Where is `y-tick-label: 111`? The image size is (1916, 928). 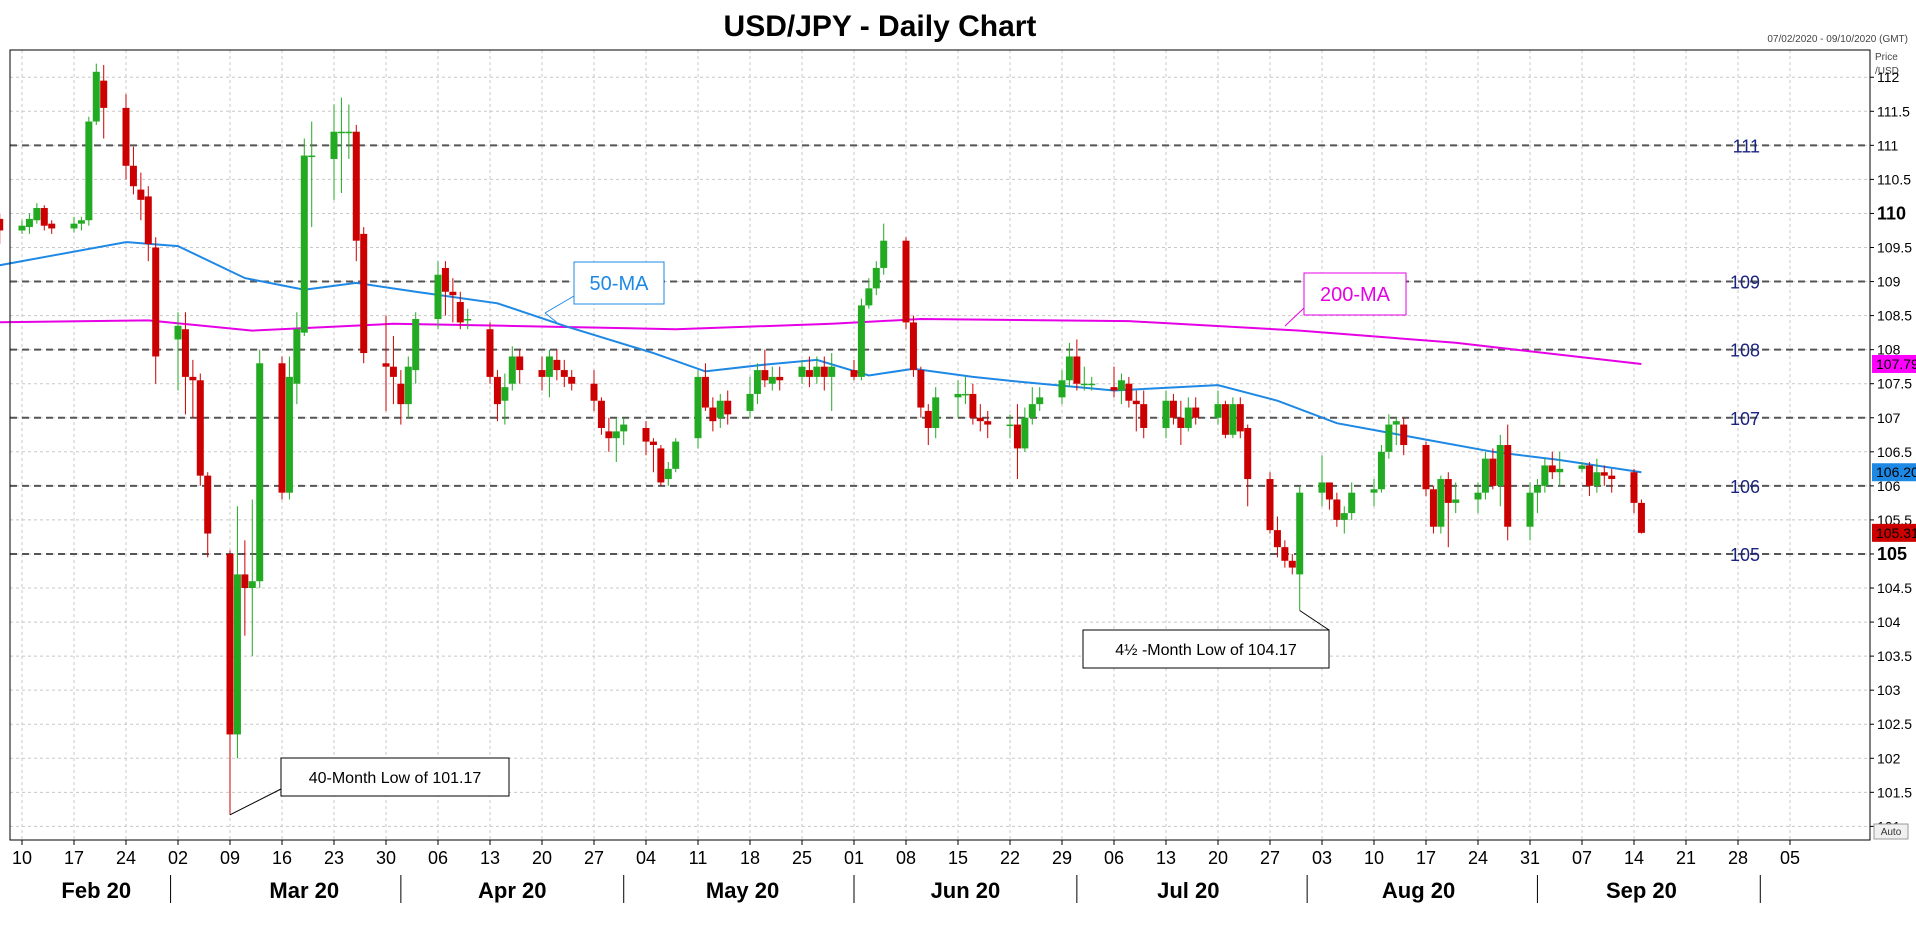
y-tick-label: 111 is located at coordinates (1887, 145).